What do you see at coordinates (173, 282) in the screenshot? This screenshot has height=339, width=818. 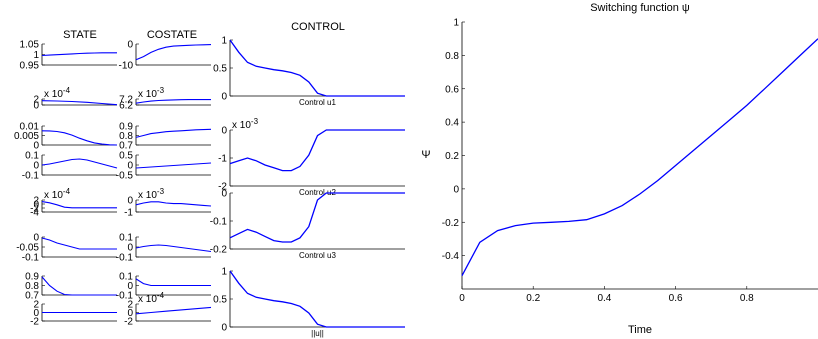 I see `costate-7-series-line` at bounding box center [173, 282].